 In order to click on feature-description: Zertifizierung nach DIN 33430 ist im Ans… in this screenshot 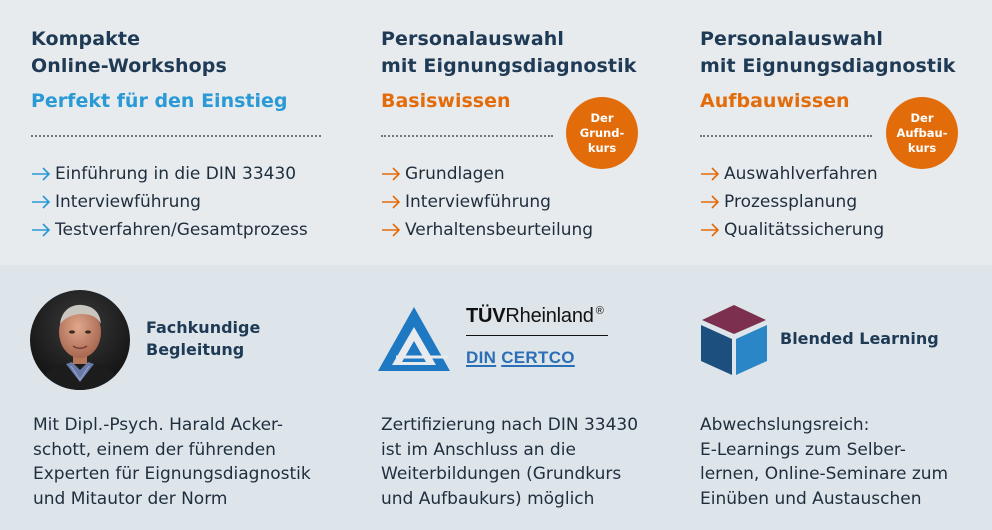, I will do `click(510, 462)`.